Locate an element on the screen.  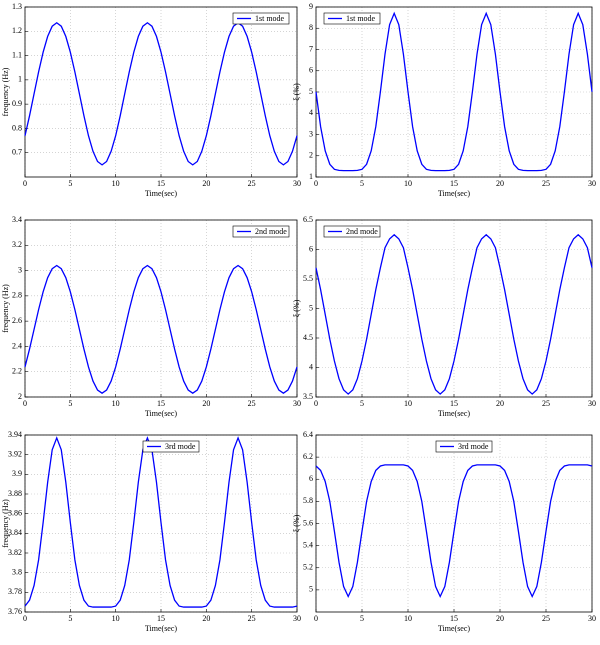
y-tick-label: 2.8 is located at coordinates (17, 295).